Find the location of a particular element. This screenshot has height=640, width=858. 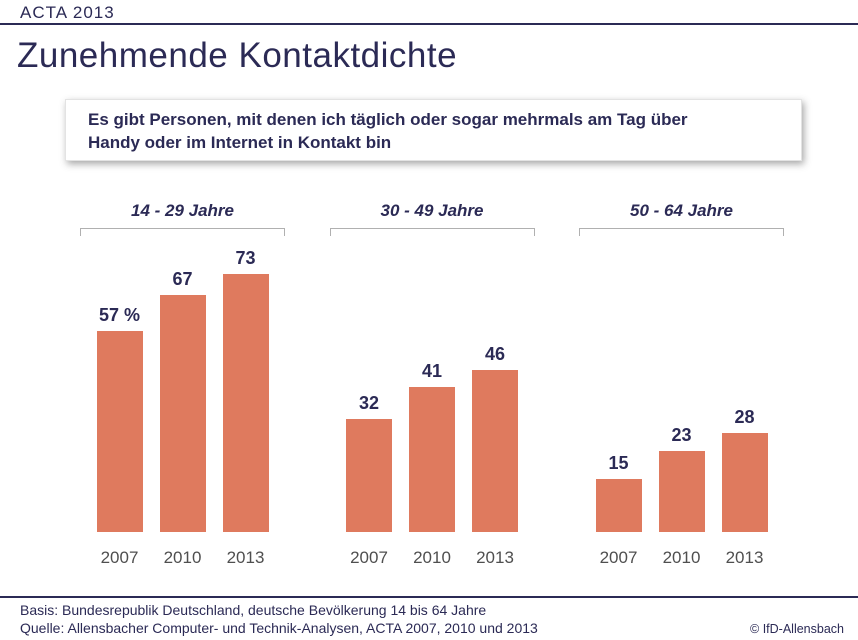

bar-value-label: 41 is located at coordinates (432, 371).